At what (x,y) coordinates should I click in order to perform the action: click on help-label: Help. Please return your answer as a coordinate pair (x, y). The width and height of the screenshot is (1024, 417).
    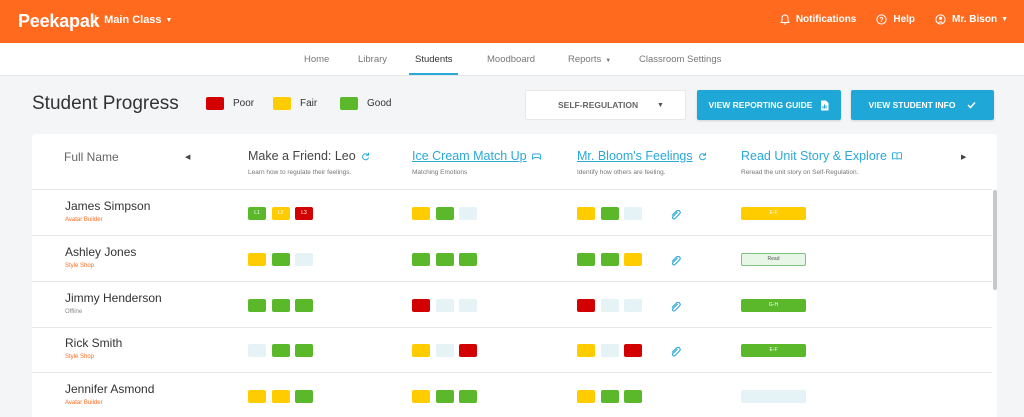
    Looking at the image, I should click on (904, 19).